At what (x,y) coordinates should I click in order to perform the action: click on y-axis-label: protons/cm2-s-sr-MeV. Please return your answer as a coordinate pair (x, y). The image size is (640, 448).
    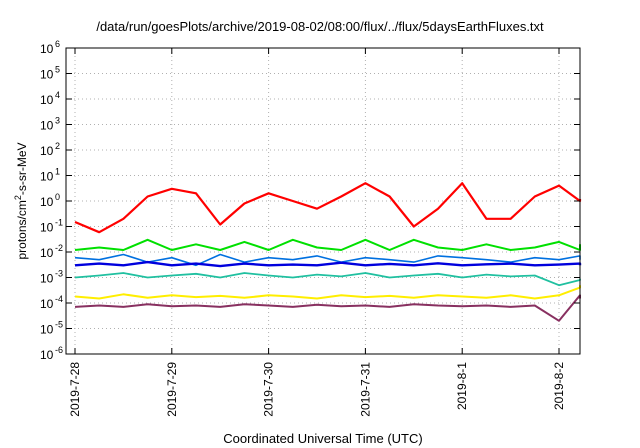
    Looking at the image, I should click on (21, 201).